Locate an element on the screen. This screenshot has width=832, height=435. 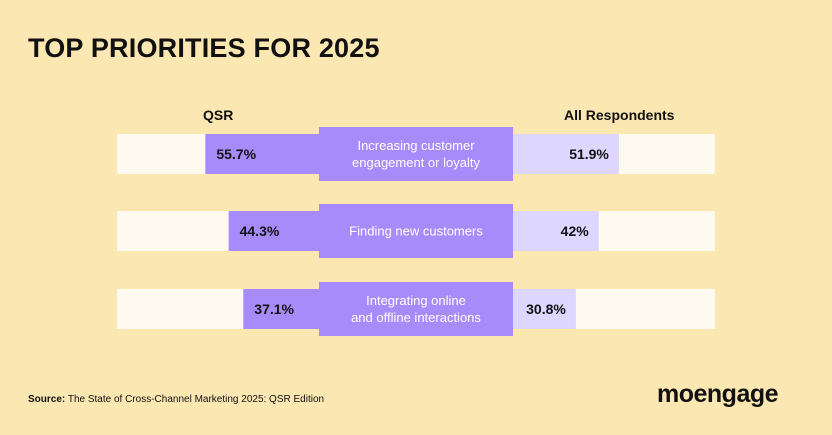
category-label: Increasing customer engagement or loyalty is located at coordinates (416, 154).